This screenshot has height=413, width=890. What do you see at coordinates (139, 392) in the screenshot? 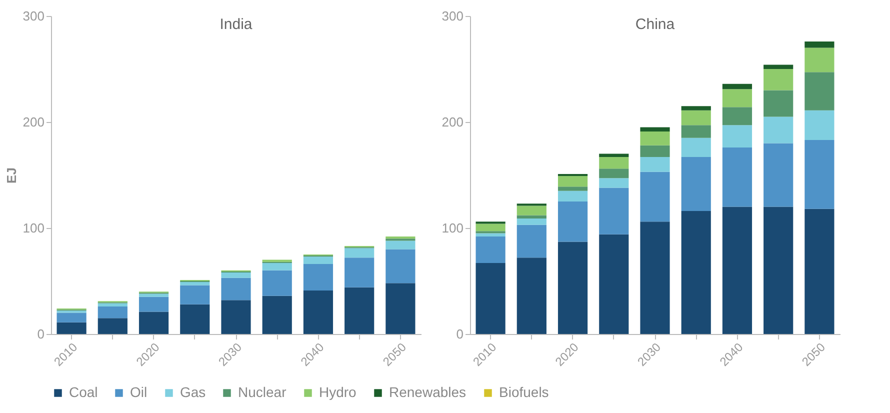
I see `legend-label: Oil` at bounding box center [139, 392].